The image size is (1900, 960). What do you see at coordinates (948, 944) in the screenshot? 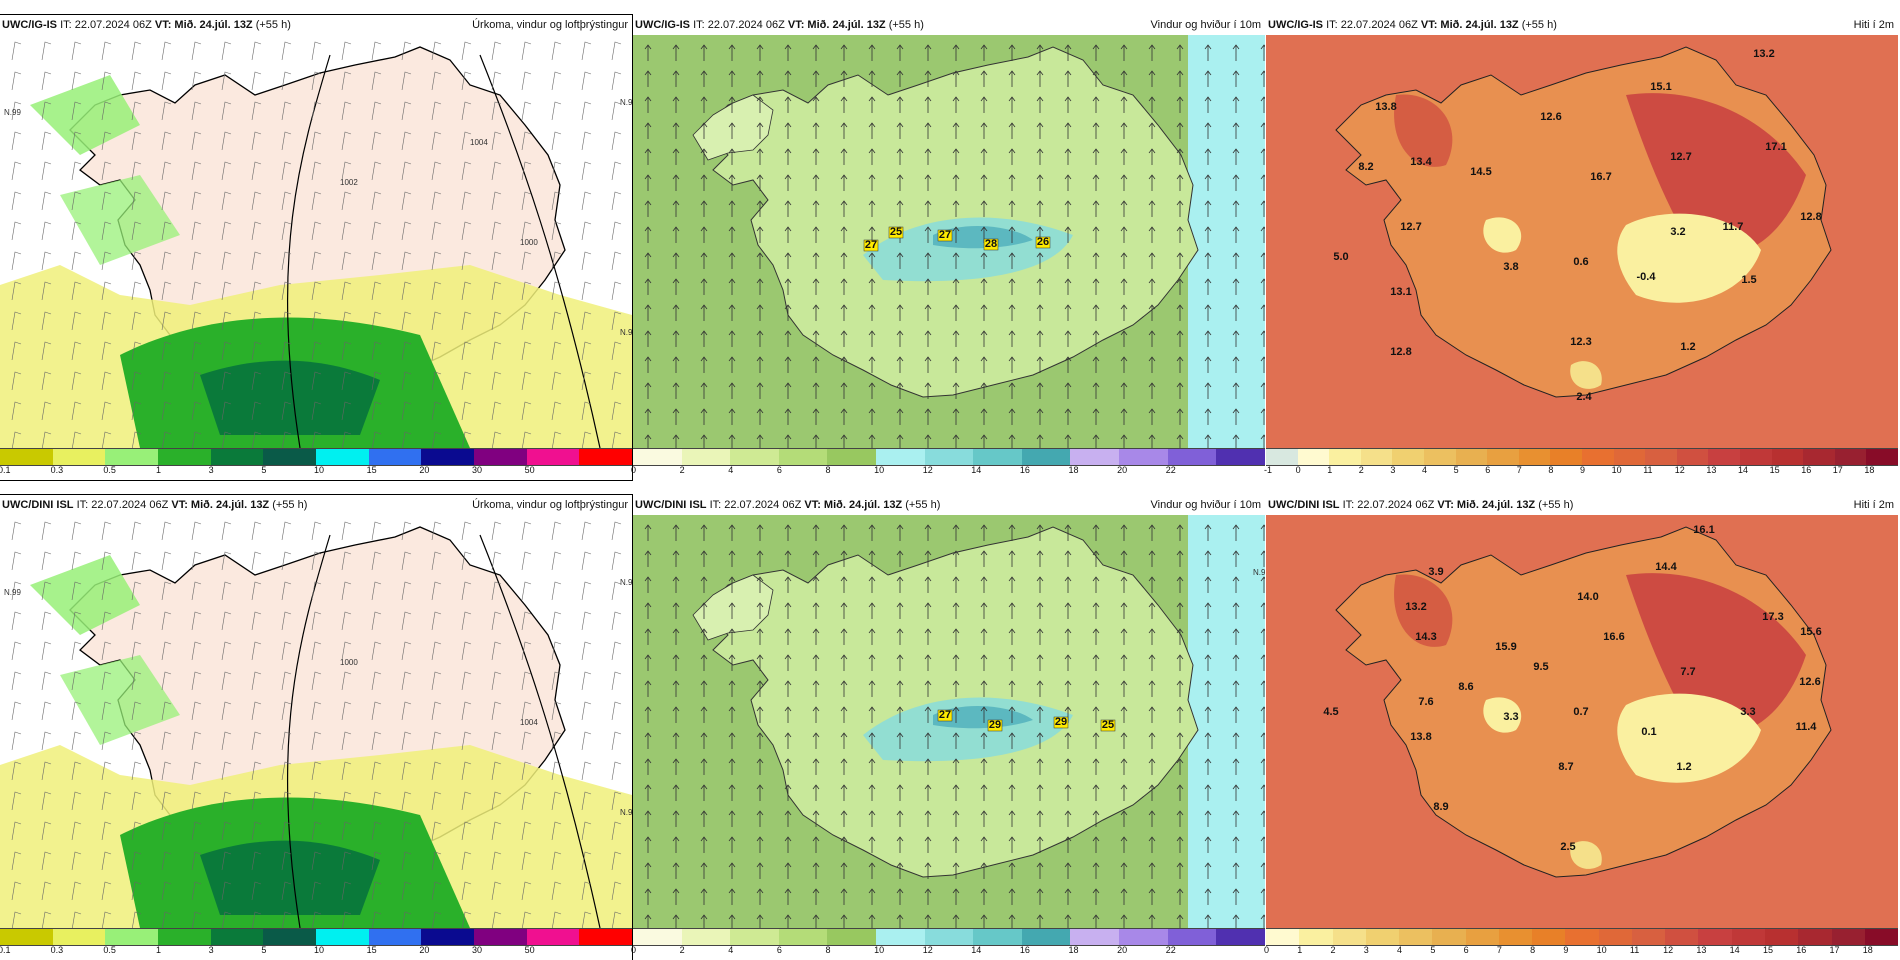
I see `colorbar-legend: 0 2 4 6 8 10 12 14 16 18 20 22` at bounding box center [948, 944].